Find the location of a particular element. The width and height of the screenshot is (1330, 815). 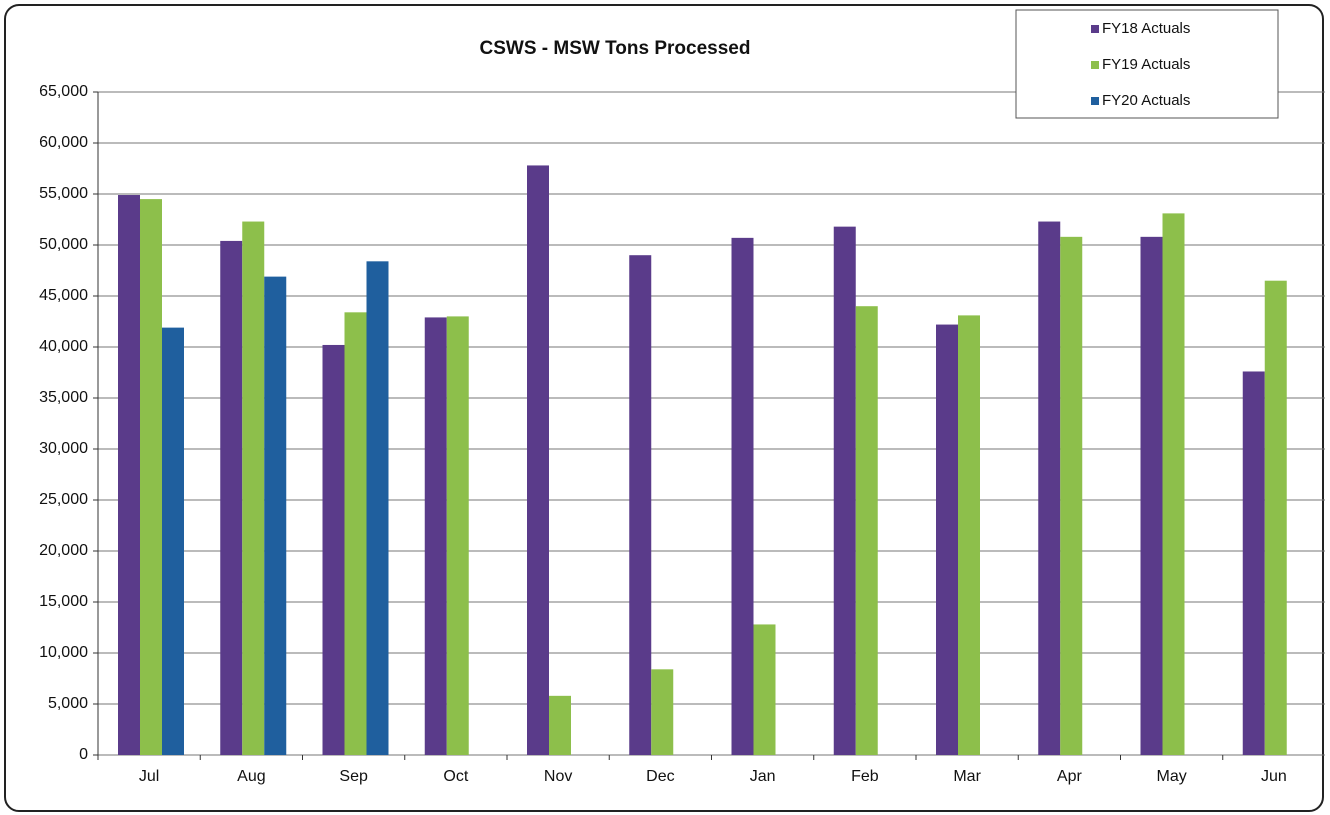

y-tick-label: 40,000 is located at coordinates (63, 346).